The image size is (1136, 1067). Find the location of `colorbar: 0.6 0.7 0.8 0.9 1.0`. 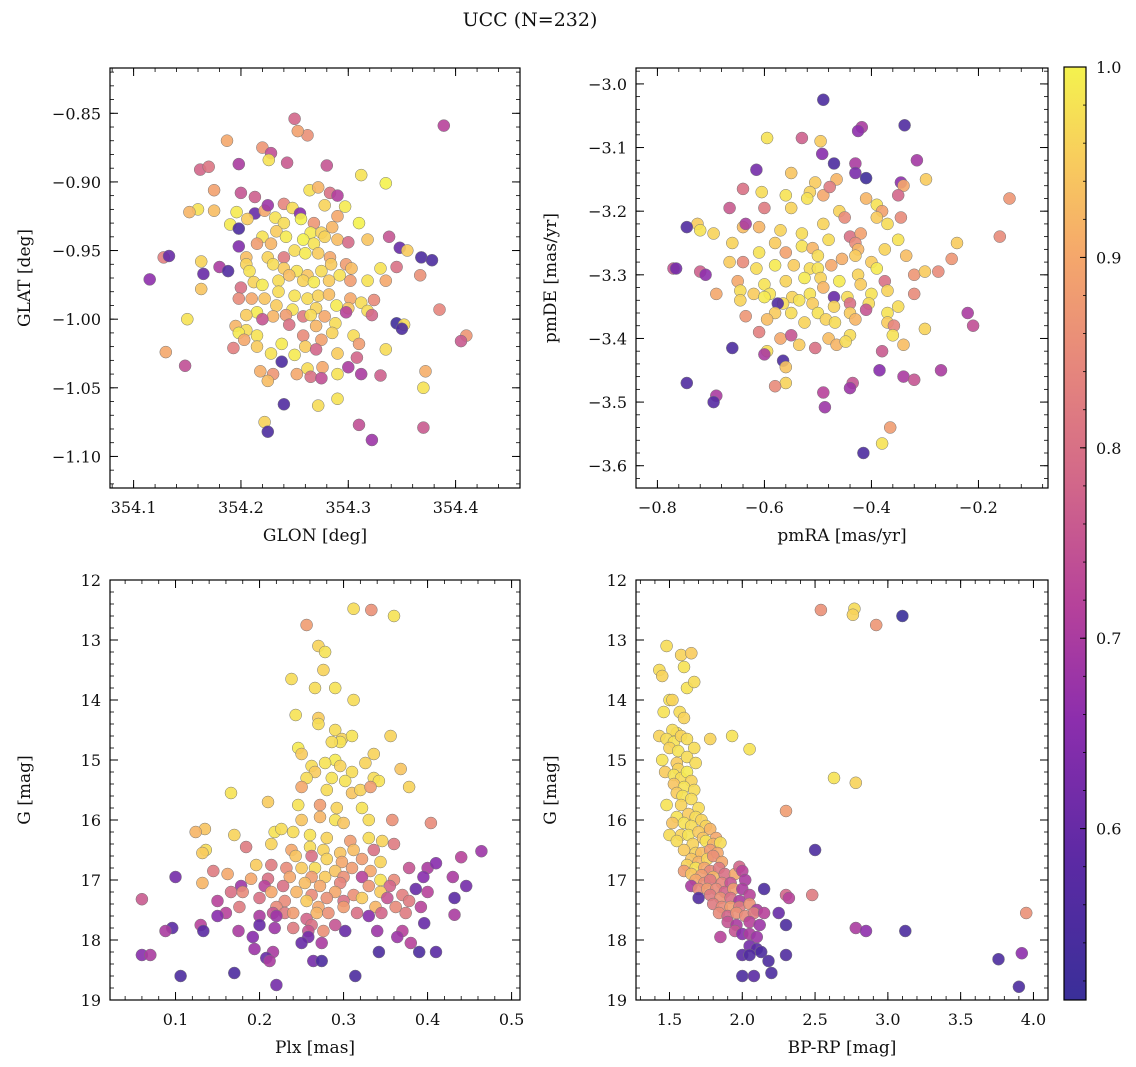

colorbar: 0.6 0.7 0.8 0.9 1.0 is located at coordinates (1092, 529).